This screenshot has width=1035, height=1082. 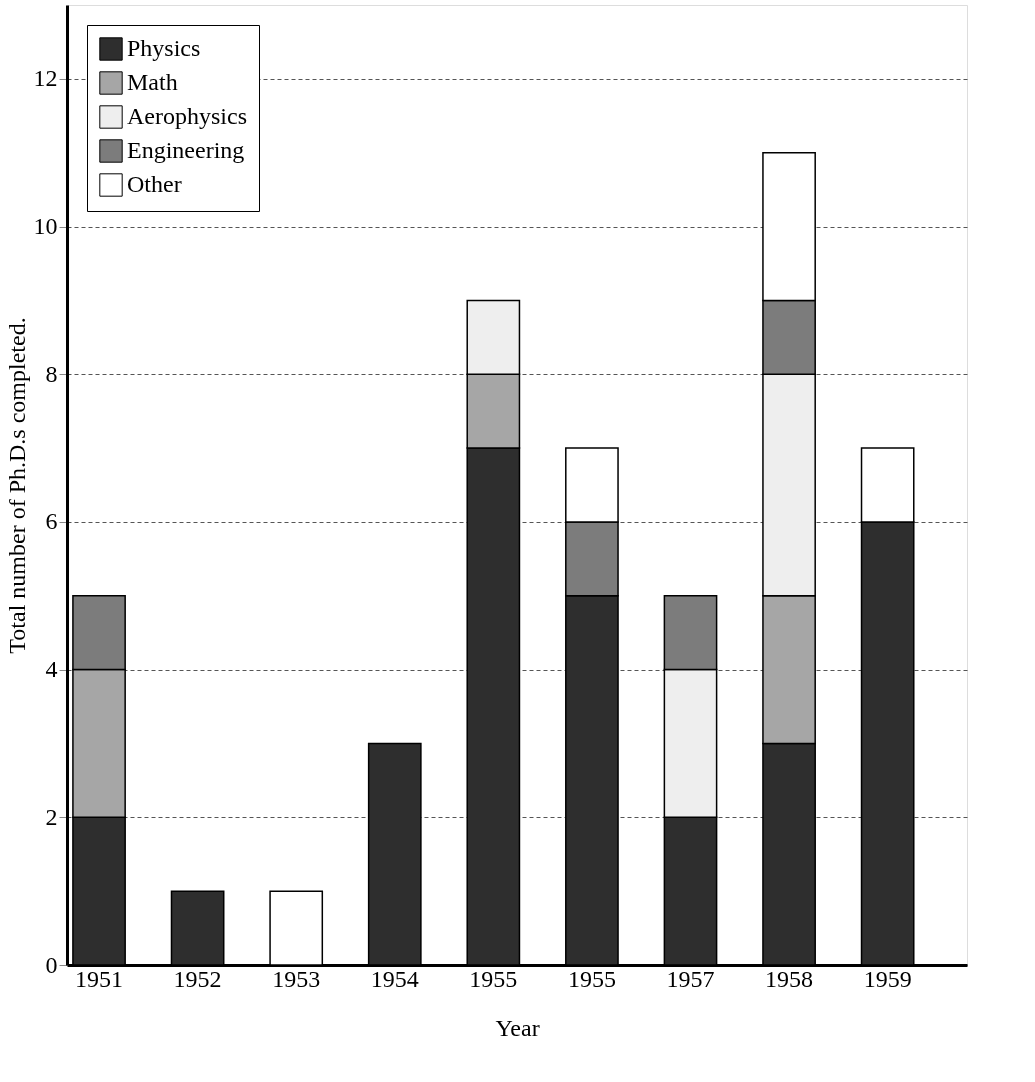 What do you see at coordinates (99, 978) in the screenshot?
I see `x-tick-label: 1951` at bounding box center [99, 978].